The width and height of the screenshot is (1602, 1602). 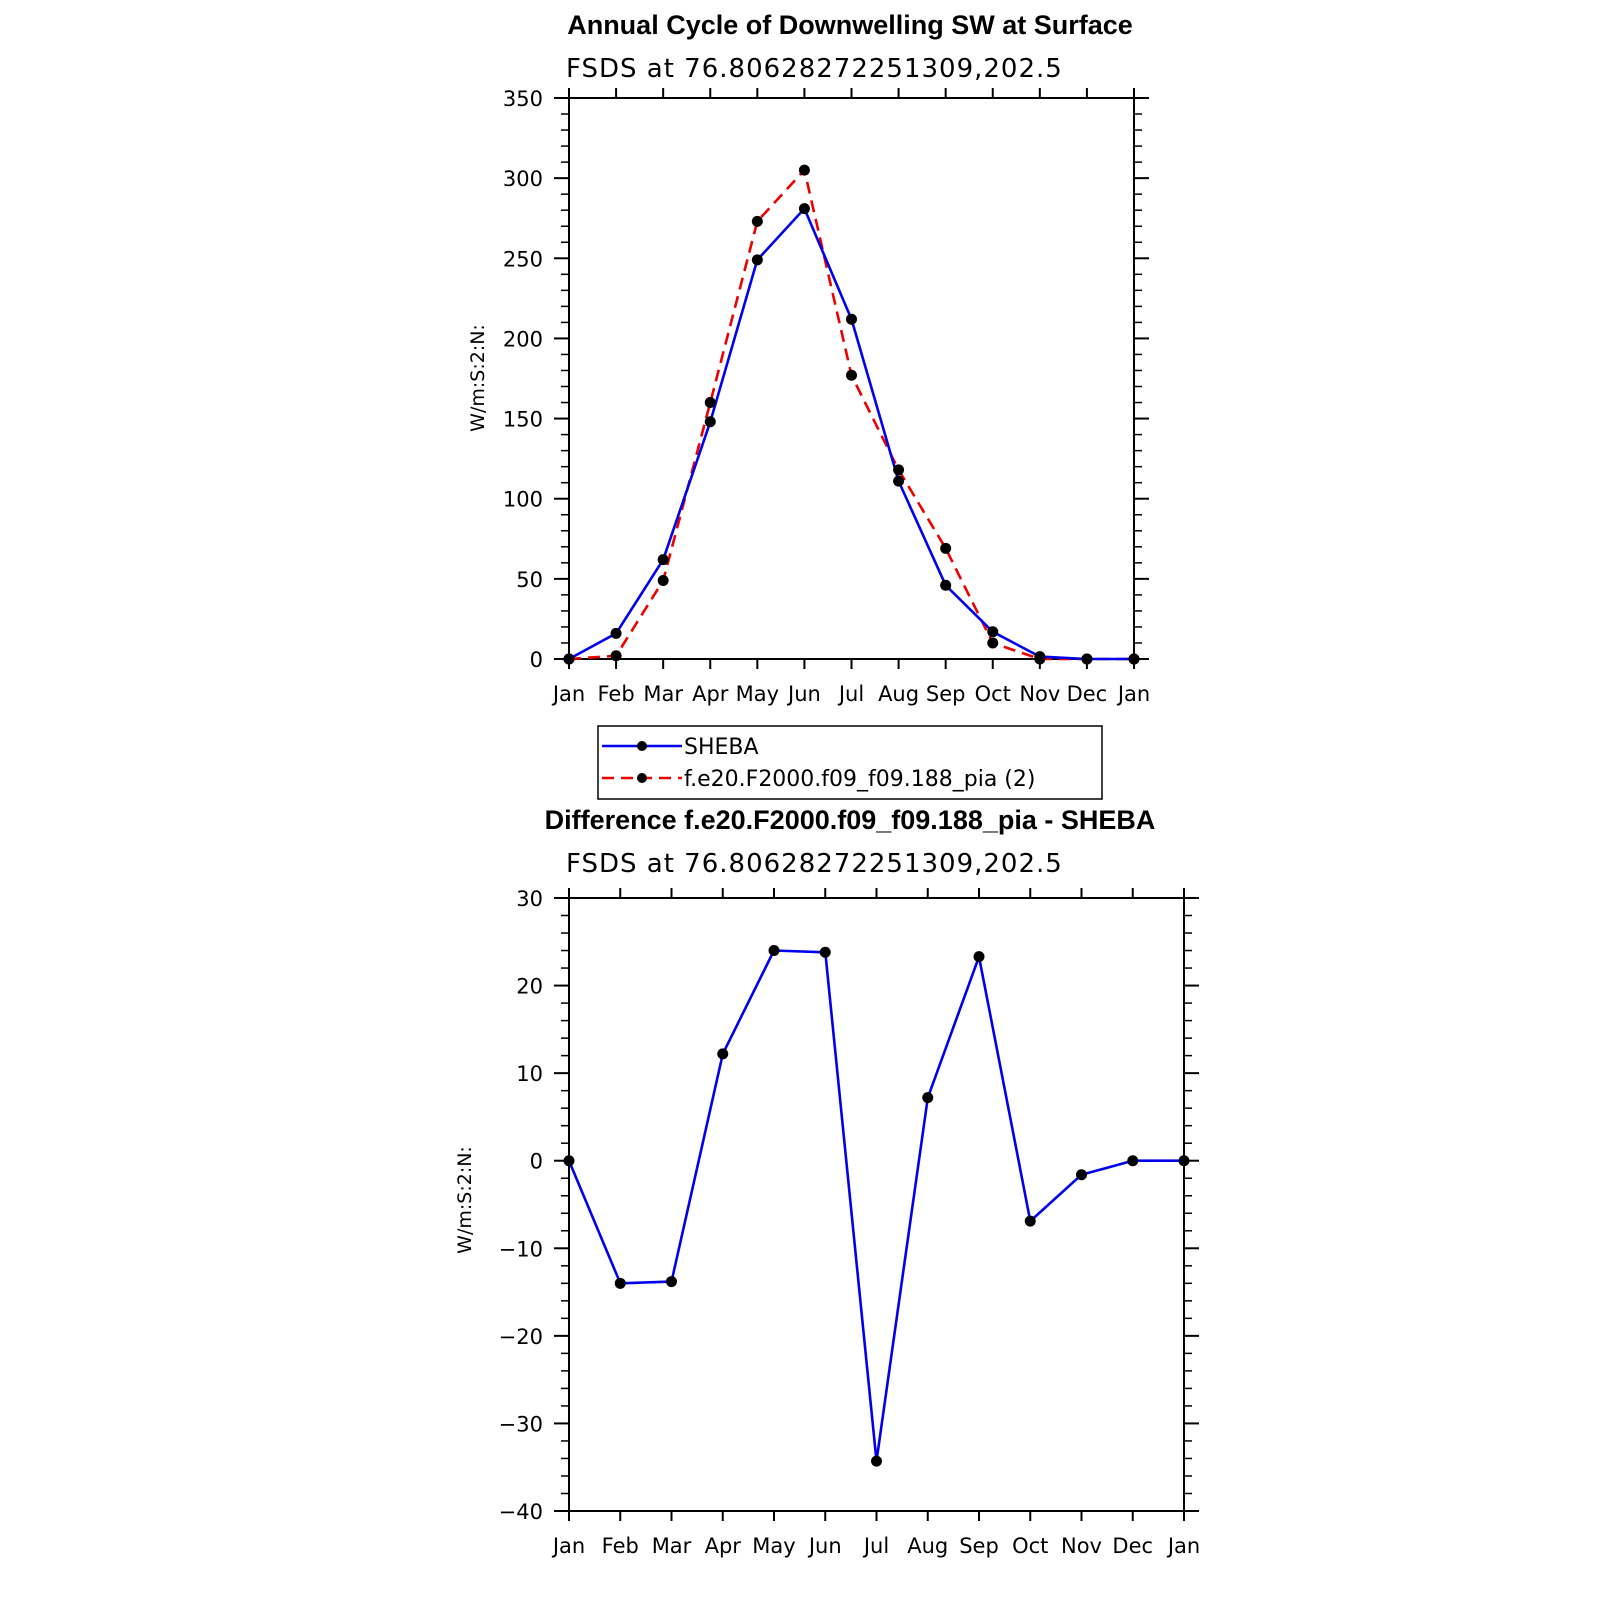 What do you see at coordinates (529, 899) in the screenshot?
I see `y-tick-label: 30` at bounding box center [529, 899].